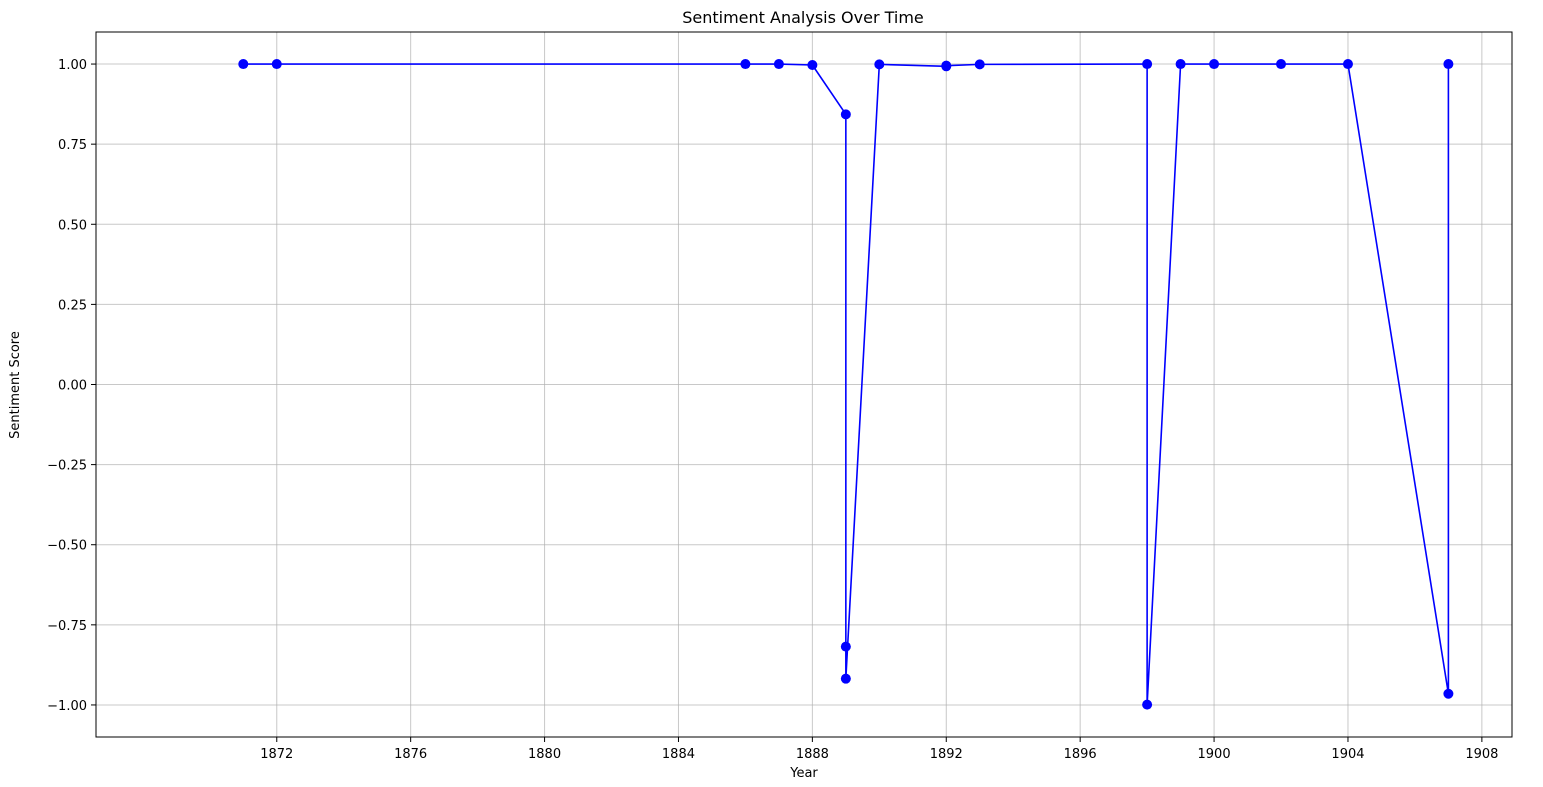 The height and width of the screenshot is (787, 1543). I want to click on x-tick-label: 1872, so click(276, 754).